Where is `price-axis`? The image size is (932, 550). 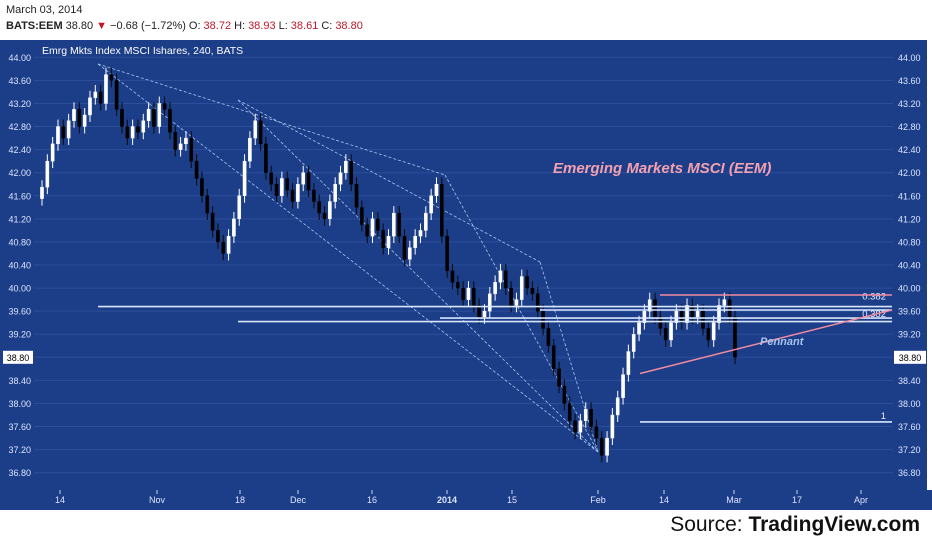
price-axis is located at coordinates (910, 265).